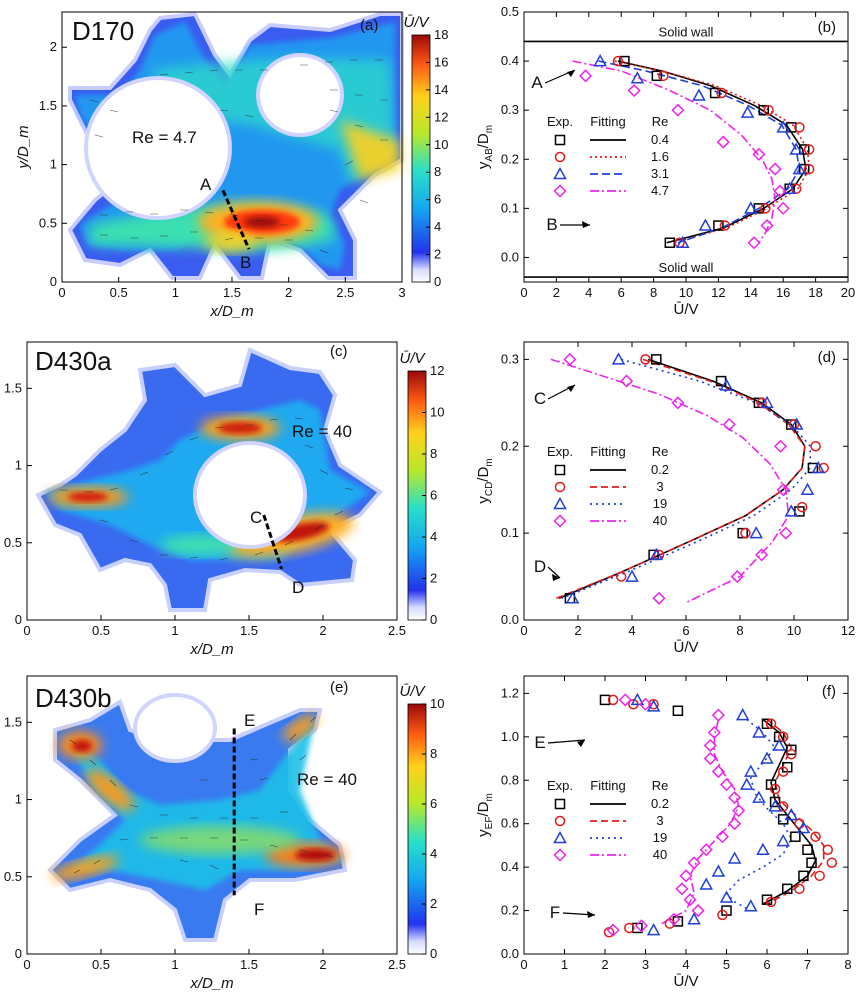 The width and height of the screenshot is (864, 1000). What do you see at coordinates (231, 311) in the screenshot?
I see `x-axis-label: x/D_m` at bounding box center [231, 311].